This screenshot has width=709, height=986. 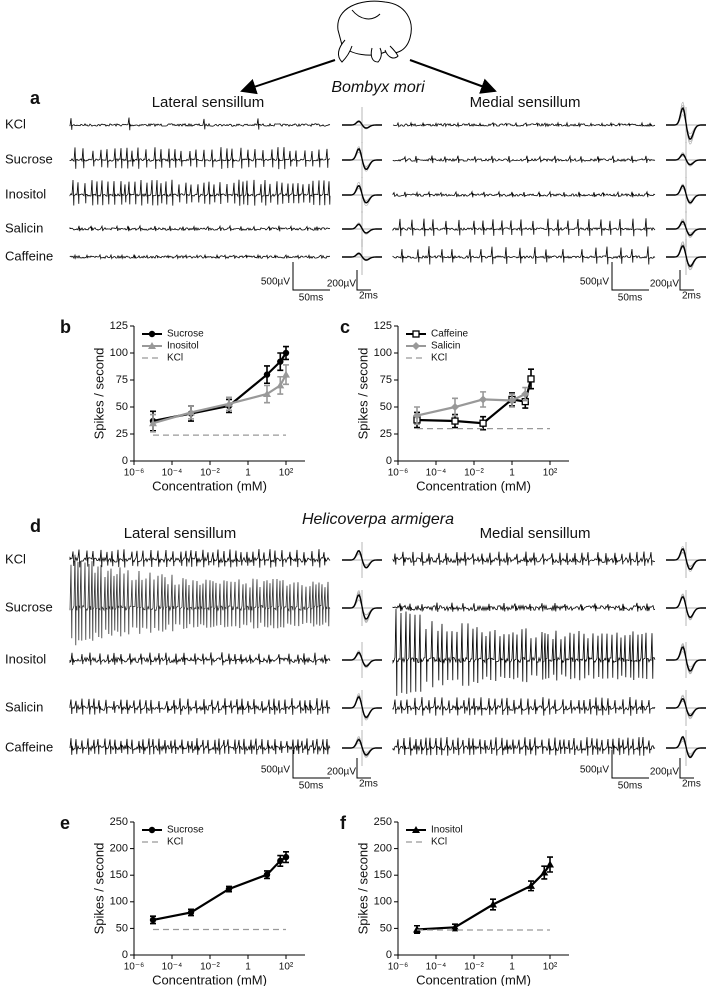 What do you see at coordinates (474, 967) in the screenshot?
I see `x-tick-label: 10⁻²` at bounding box center [474, 967].